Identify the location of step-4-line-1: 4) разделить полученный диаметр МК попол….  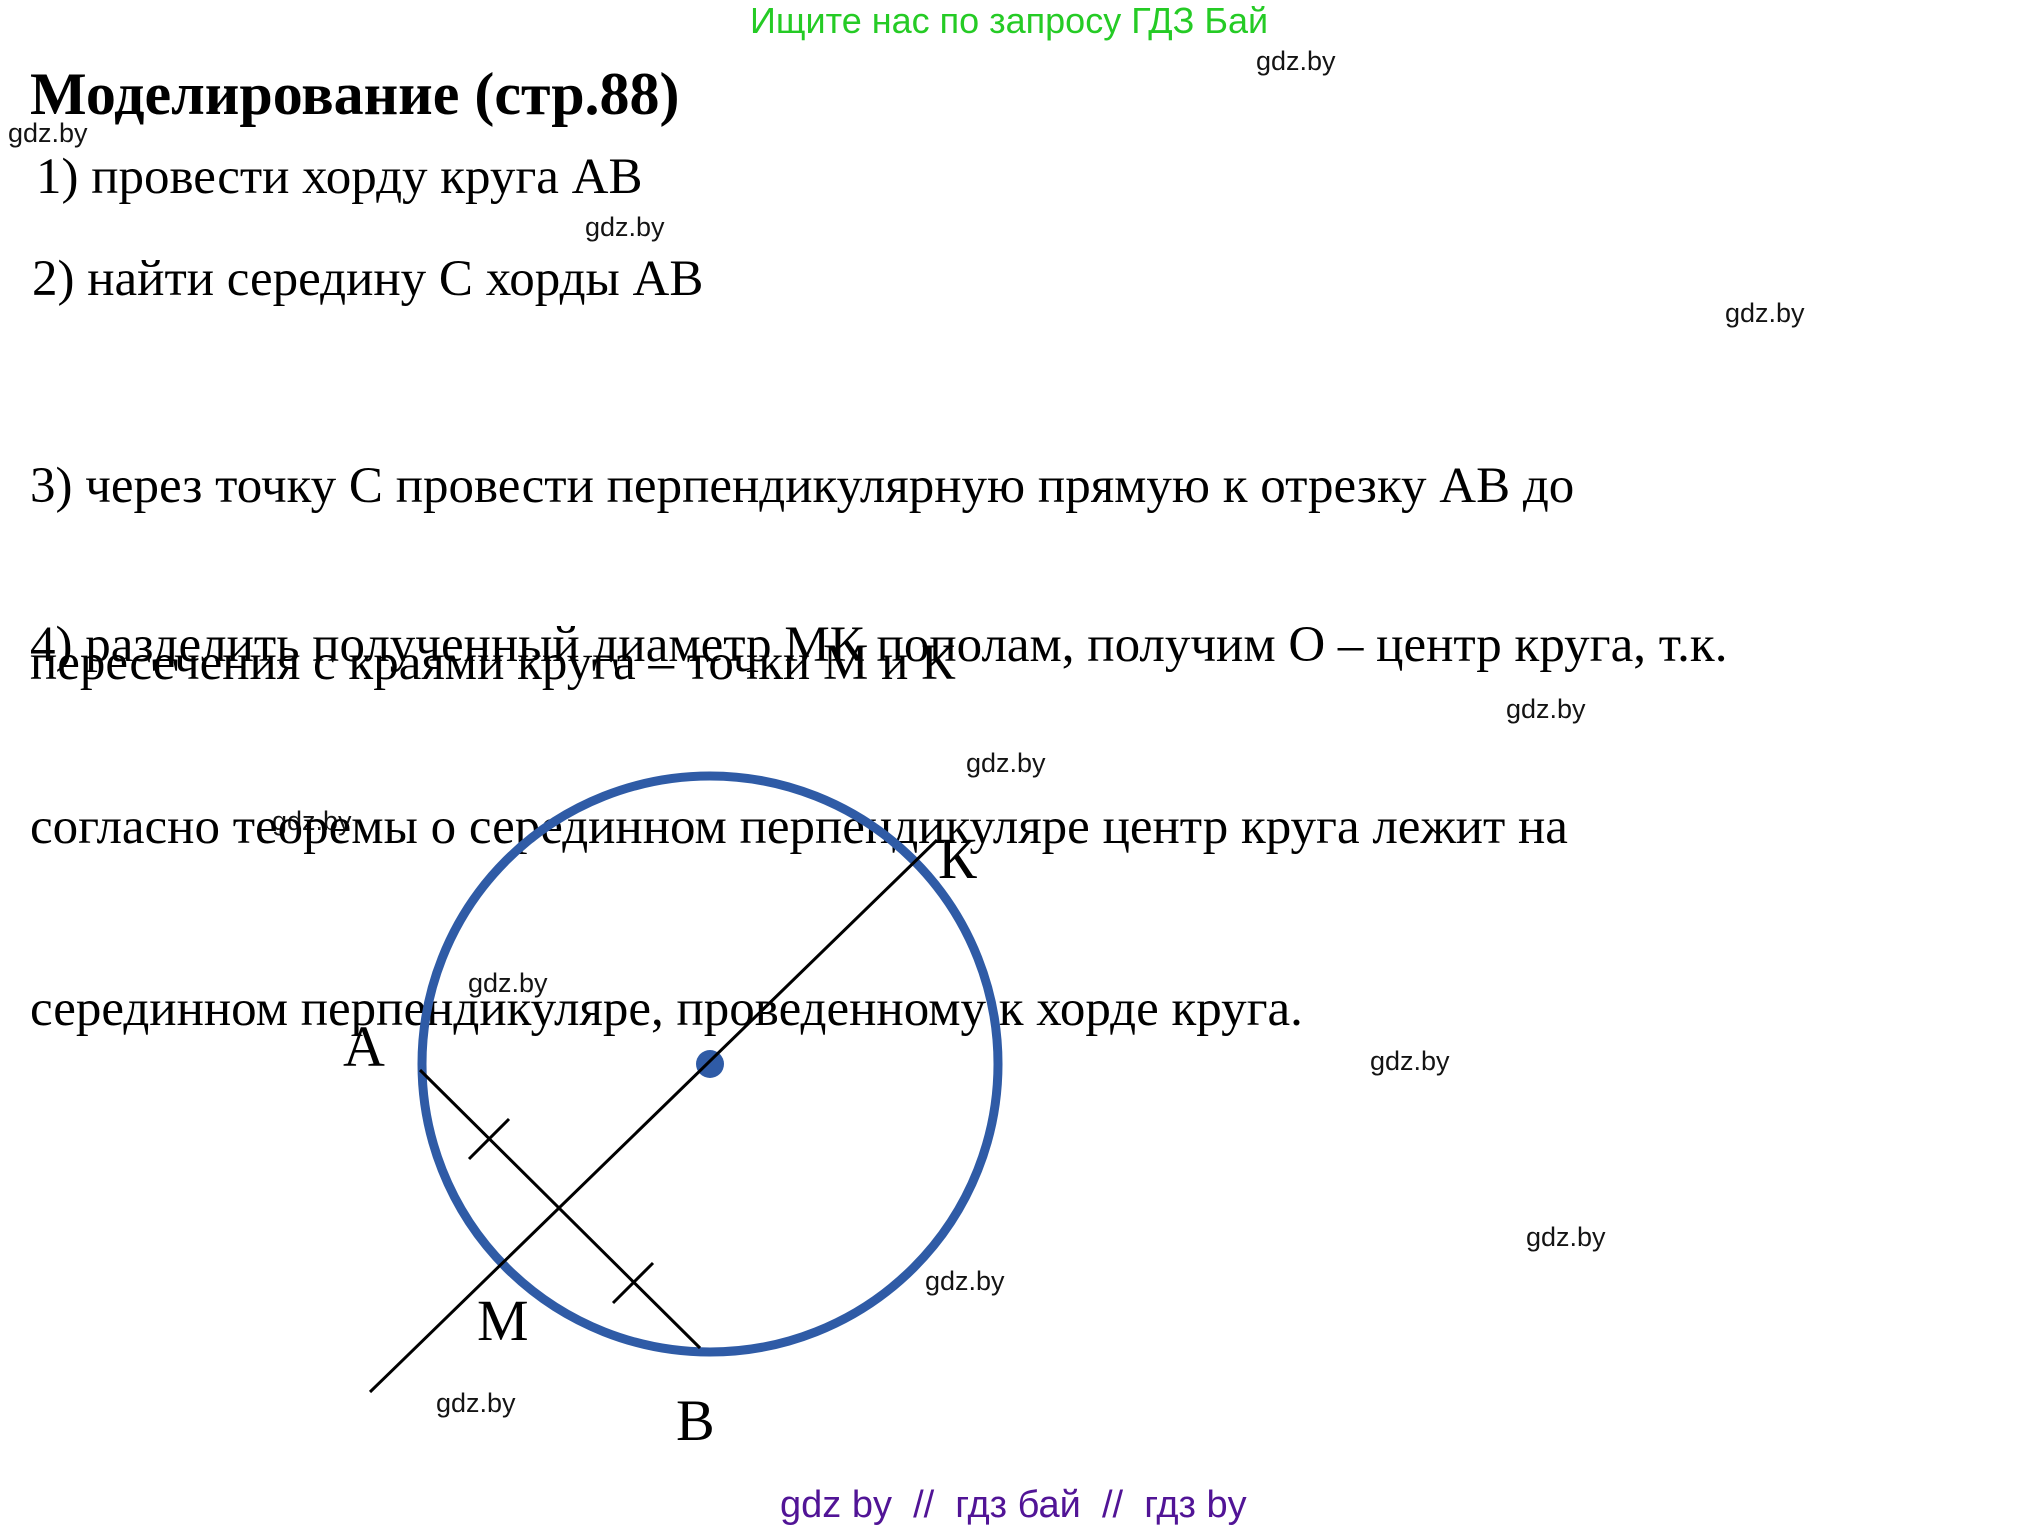
(879, 645).